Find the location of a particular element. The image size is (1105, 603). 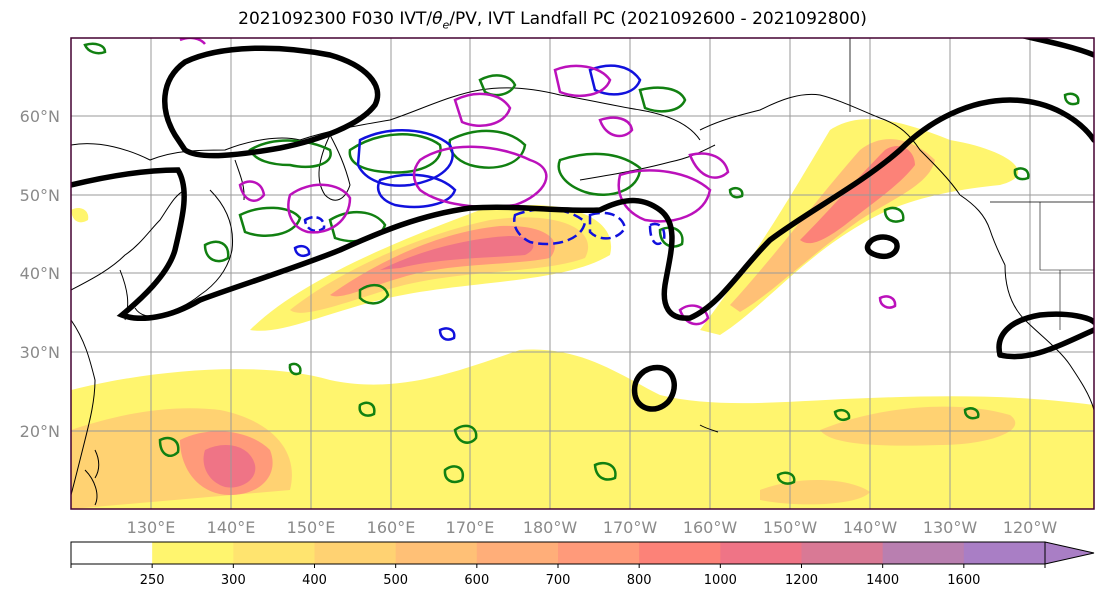

lat-label: 50°N is located at coordinates (40, 195).